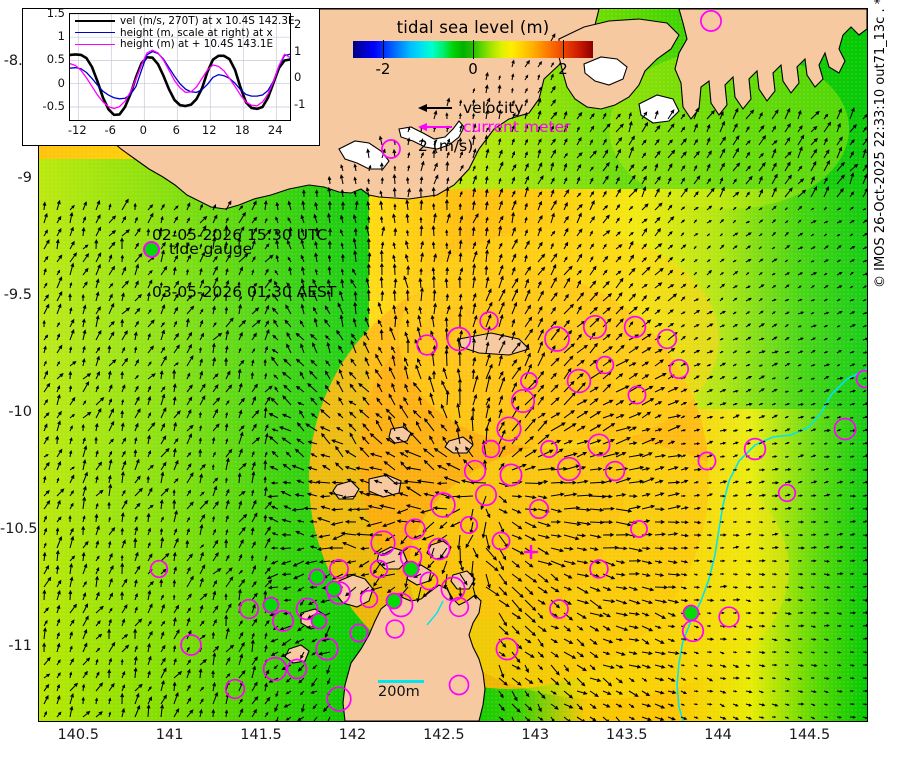  I want to click on inset-legend-label: height (m, scale at right) at x, so click(196, 32).